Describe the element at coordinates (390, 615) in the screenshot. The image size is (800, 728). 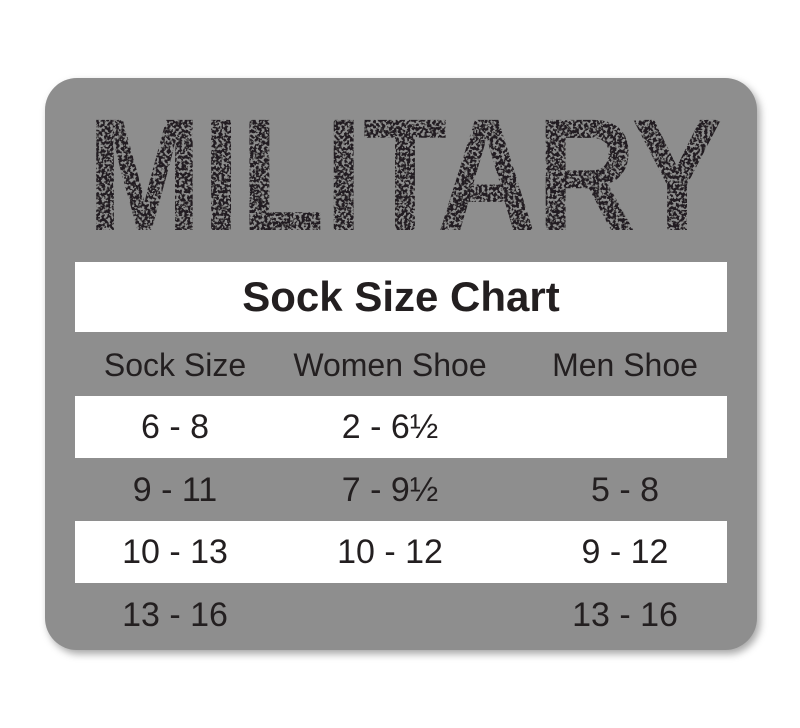
I see `cell-women-shoe` at that location.